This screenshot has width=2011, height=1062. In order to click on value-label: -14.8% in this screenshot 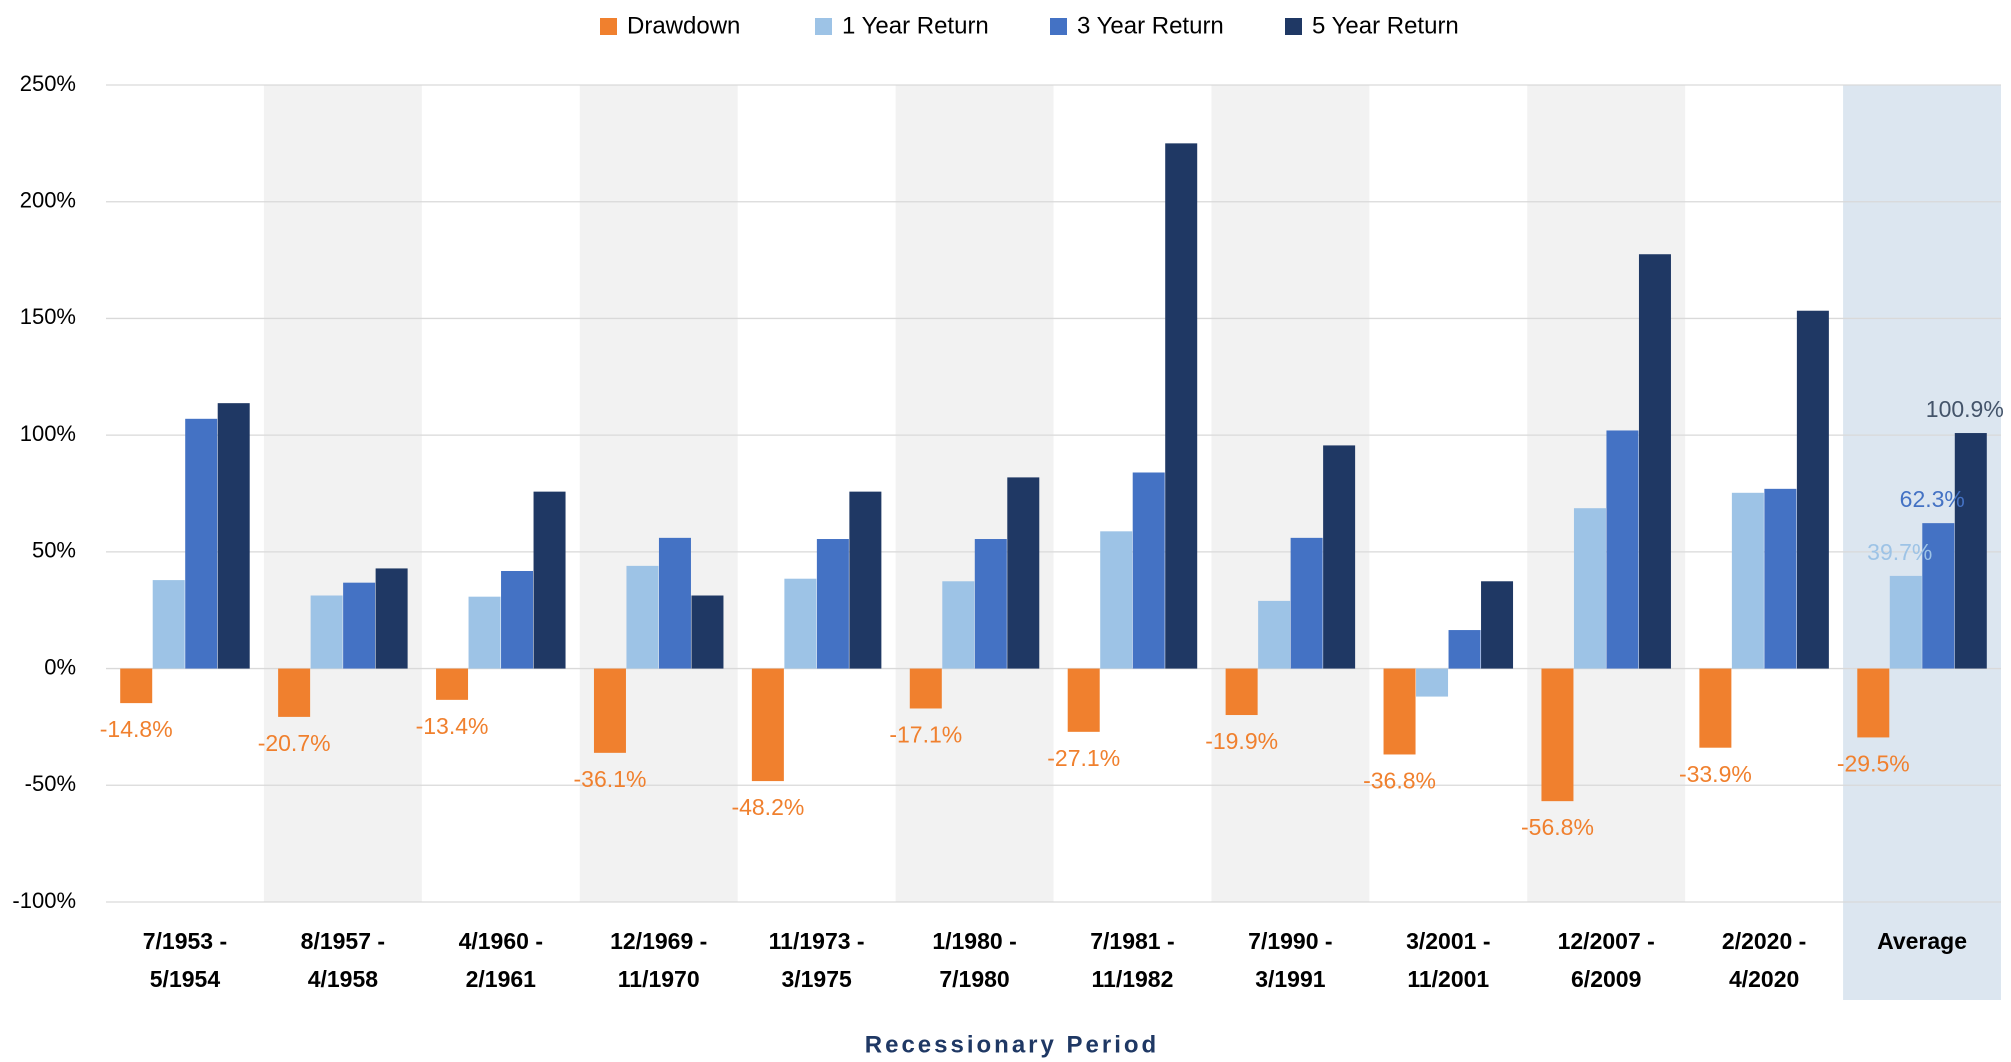, I will do `click(136, 729)`.